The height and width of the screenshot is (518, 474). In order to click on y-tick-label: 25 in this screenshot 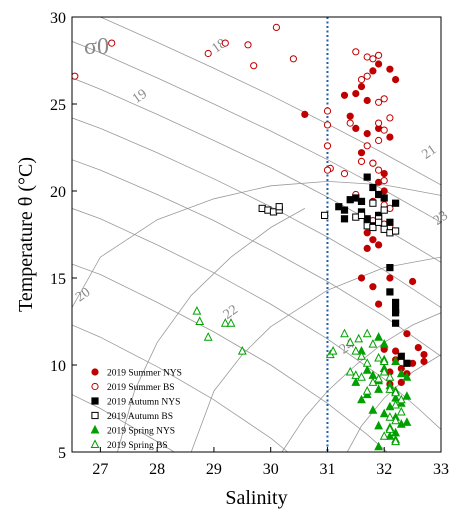, I will do `click(58, 105)`.